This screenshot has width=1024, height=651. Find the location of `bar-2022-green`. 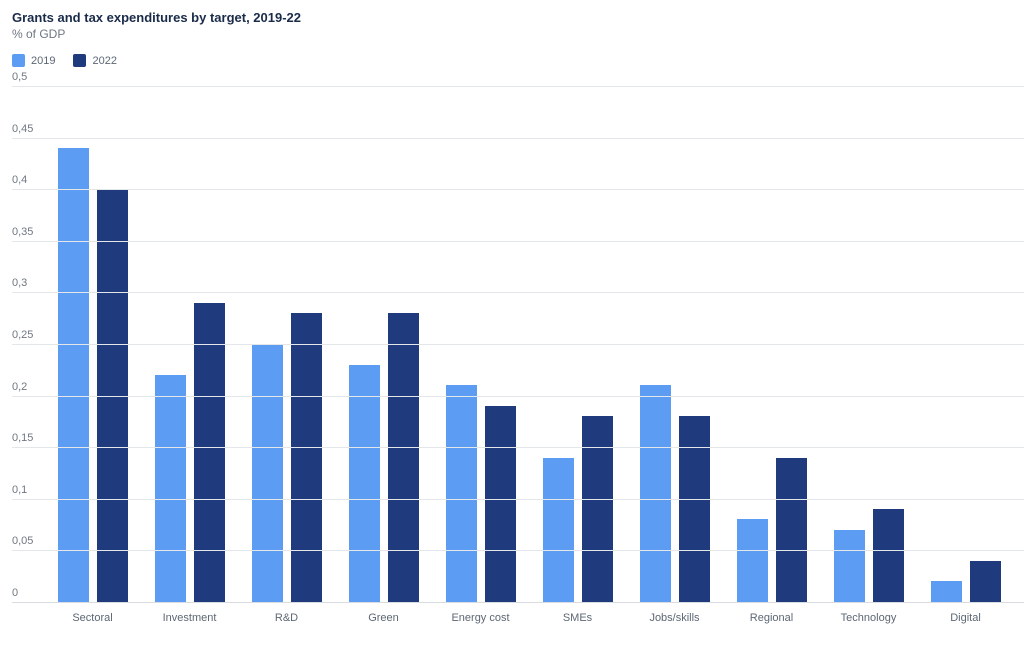

bar-2022-green is located at coordinates (403, 457).